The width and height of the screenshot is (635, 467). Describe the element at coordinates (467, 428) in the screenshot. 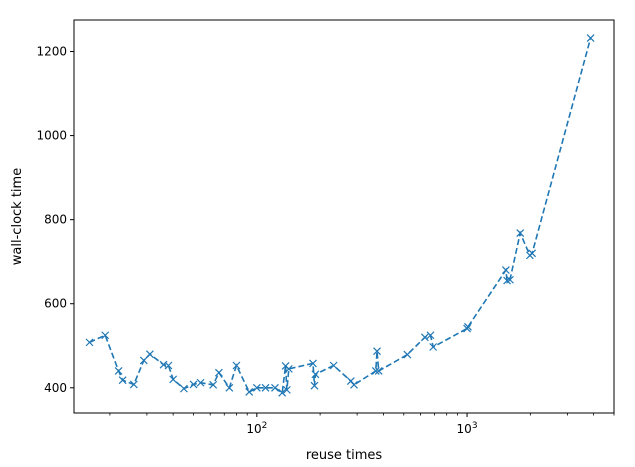

I see `x-tick-label: 10³` at that location.